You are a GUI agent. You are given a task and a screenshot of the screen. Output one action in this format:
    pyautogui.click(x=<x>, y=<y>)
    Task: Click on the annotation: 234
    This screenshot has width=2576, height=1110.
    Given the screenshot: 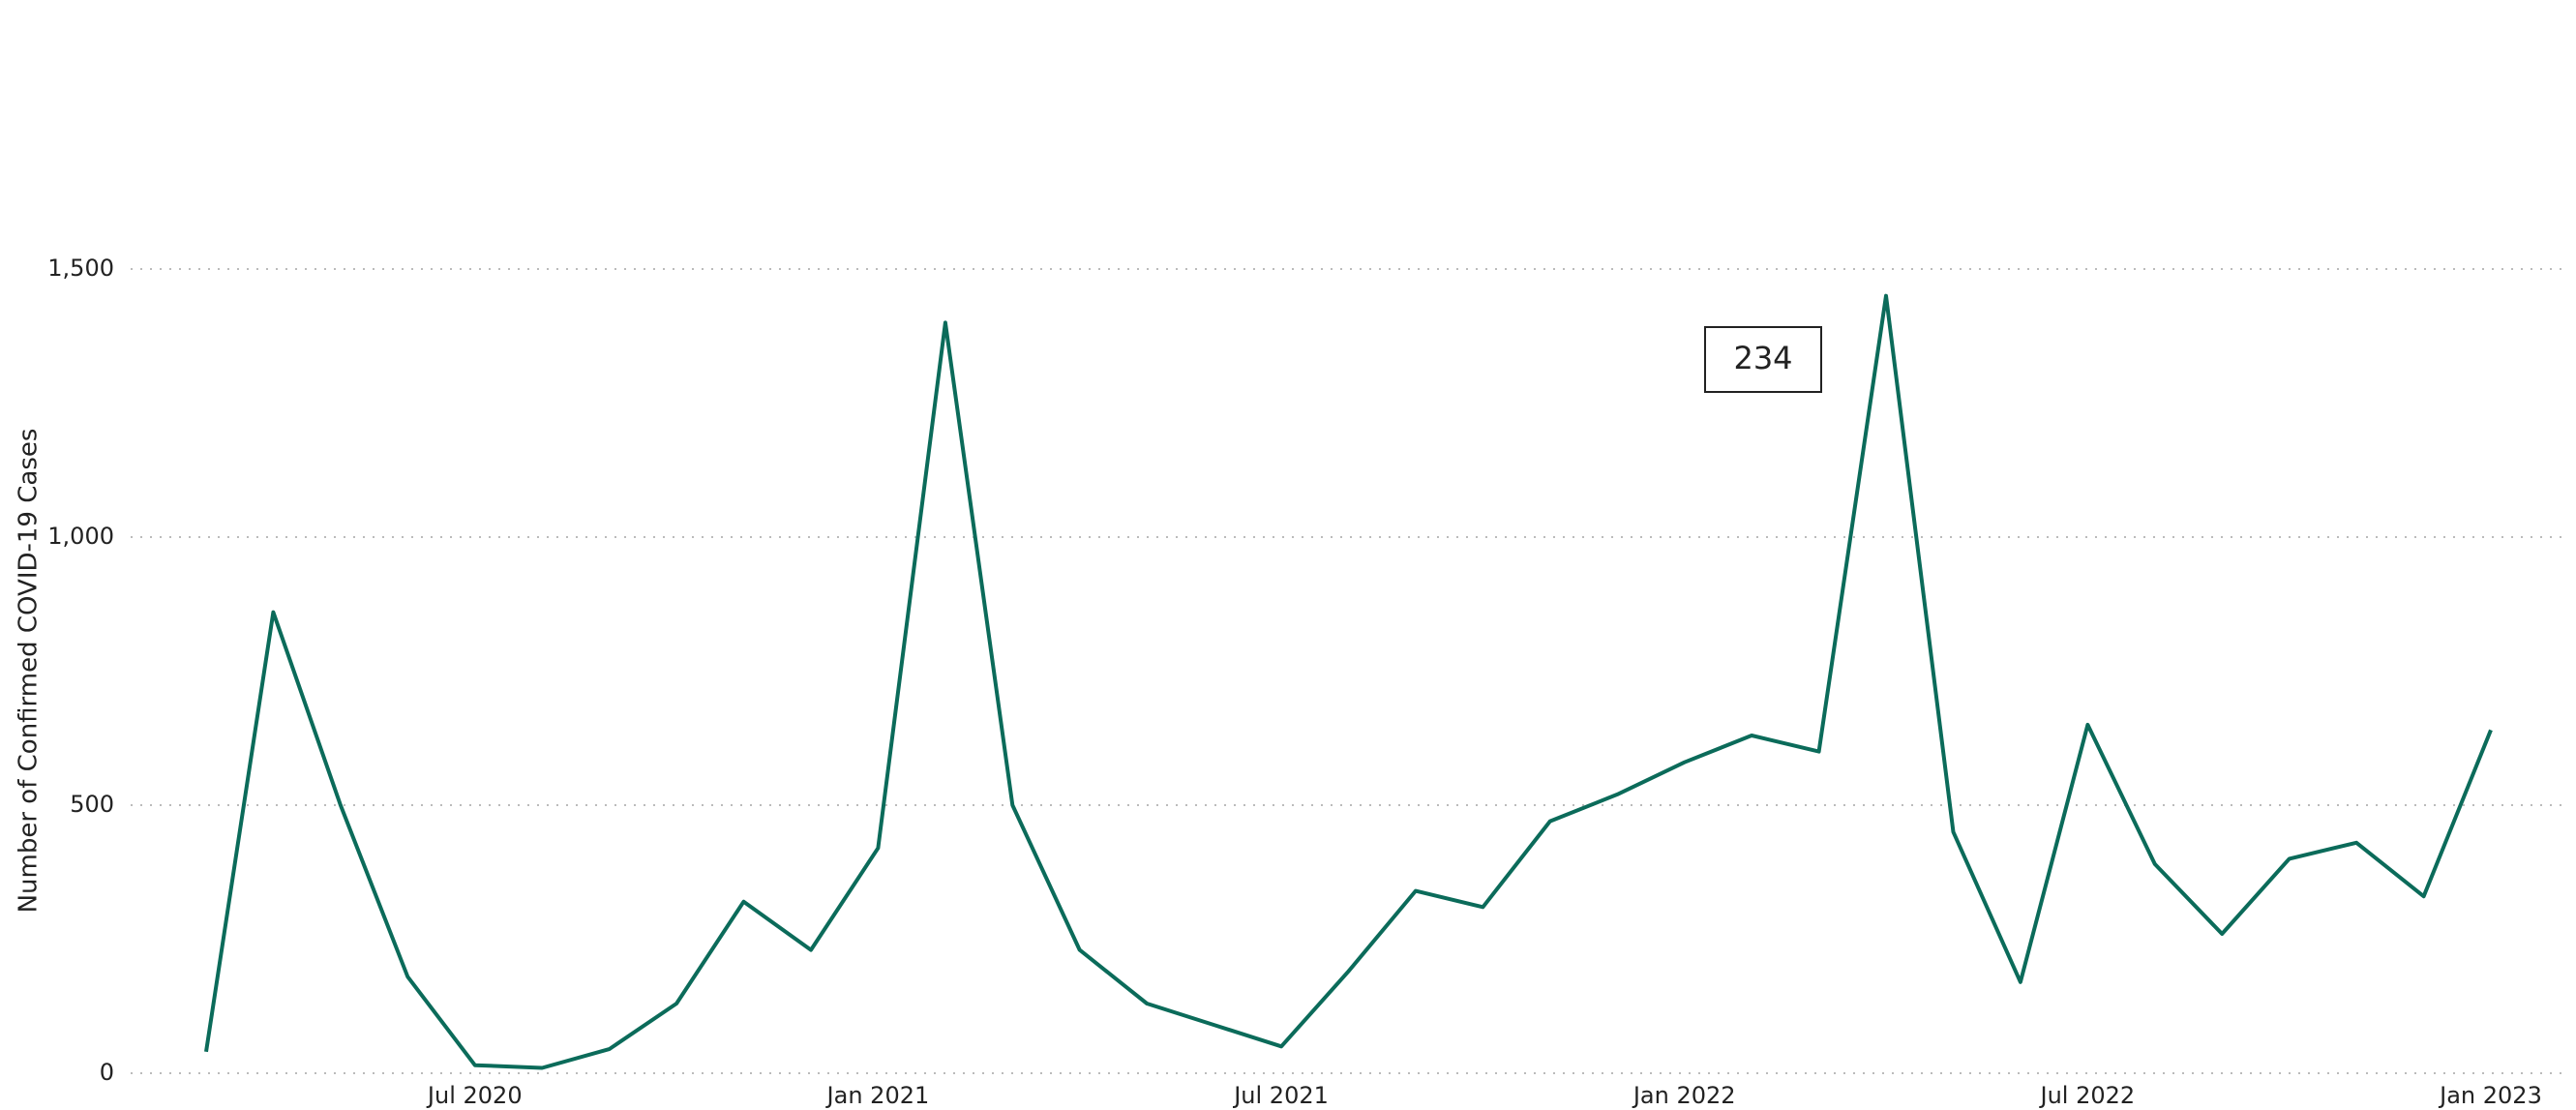 What is the action you would take?
    pyautogui.click(x=1762, y=358)
    